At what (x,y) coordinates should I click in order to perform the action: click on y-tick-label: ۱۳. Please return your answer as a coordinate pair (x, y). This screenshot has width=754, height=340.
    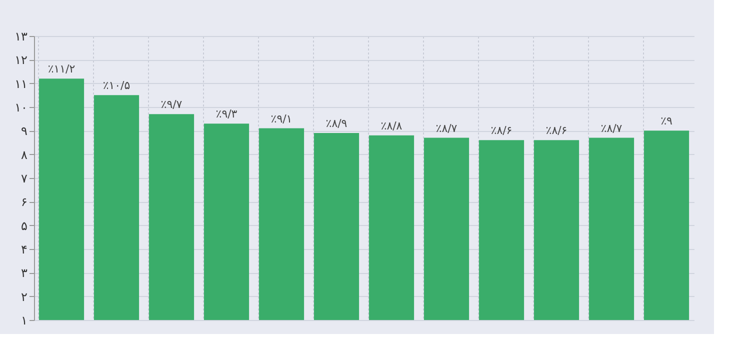
    Looking at the image, I should click on (21, 37).